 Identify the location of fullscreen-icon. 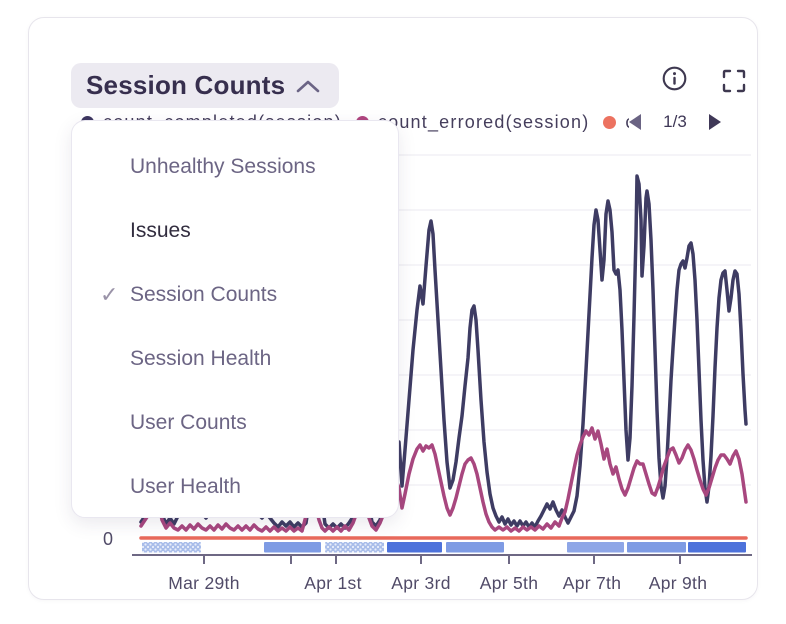
(734, 83).